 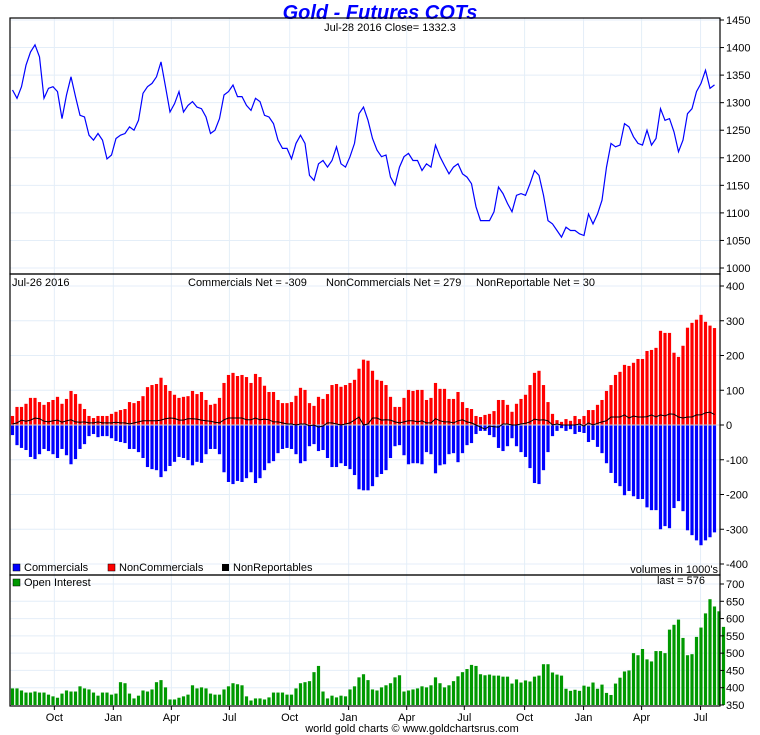 What do you see at coordinates (738, 131) in the screenshot?
I see `y-tick-label: 1250` at bounding box center [738, 131].